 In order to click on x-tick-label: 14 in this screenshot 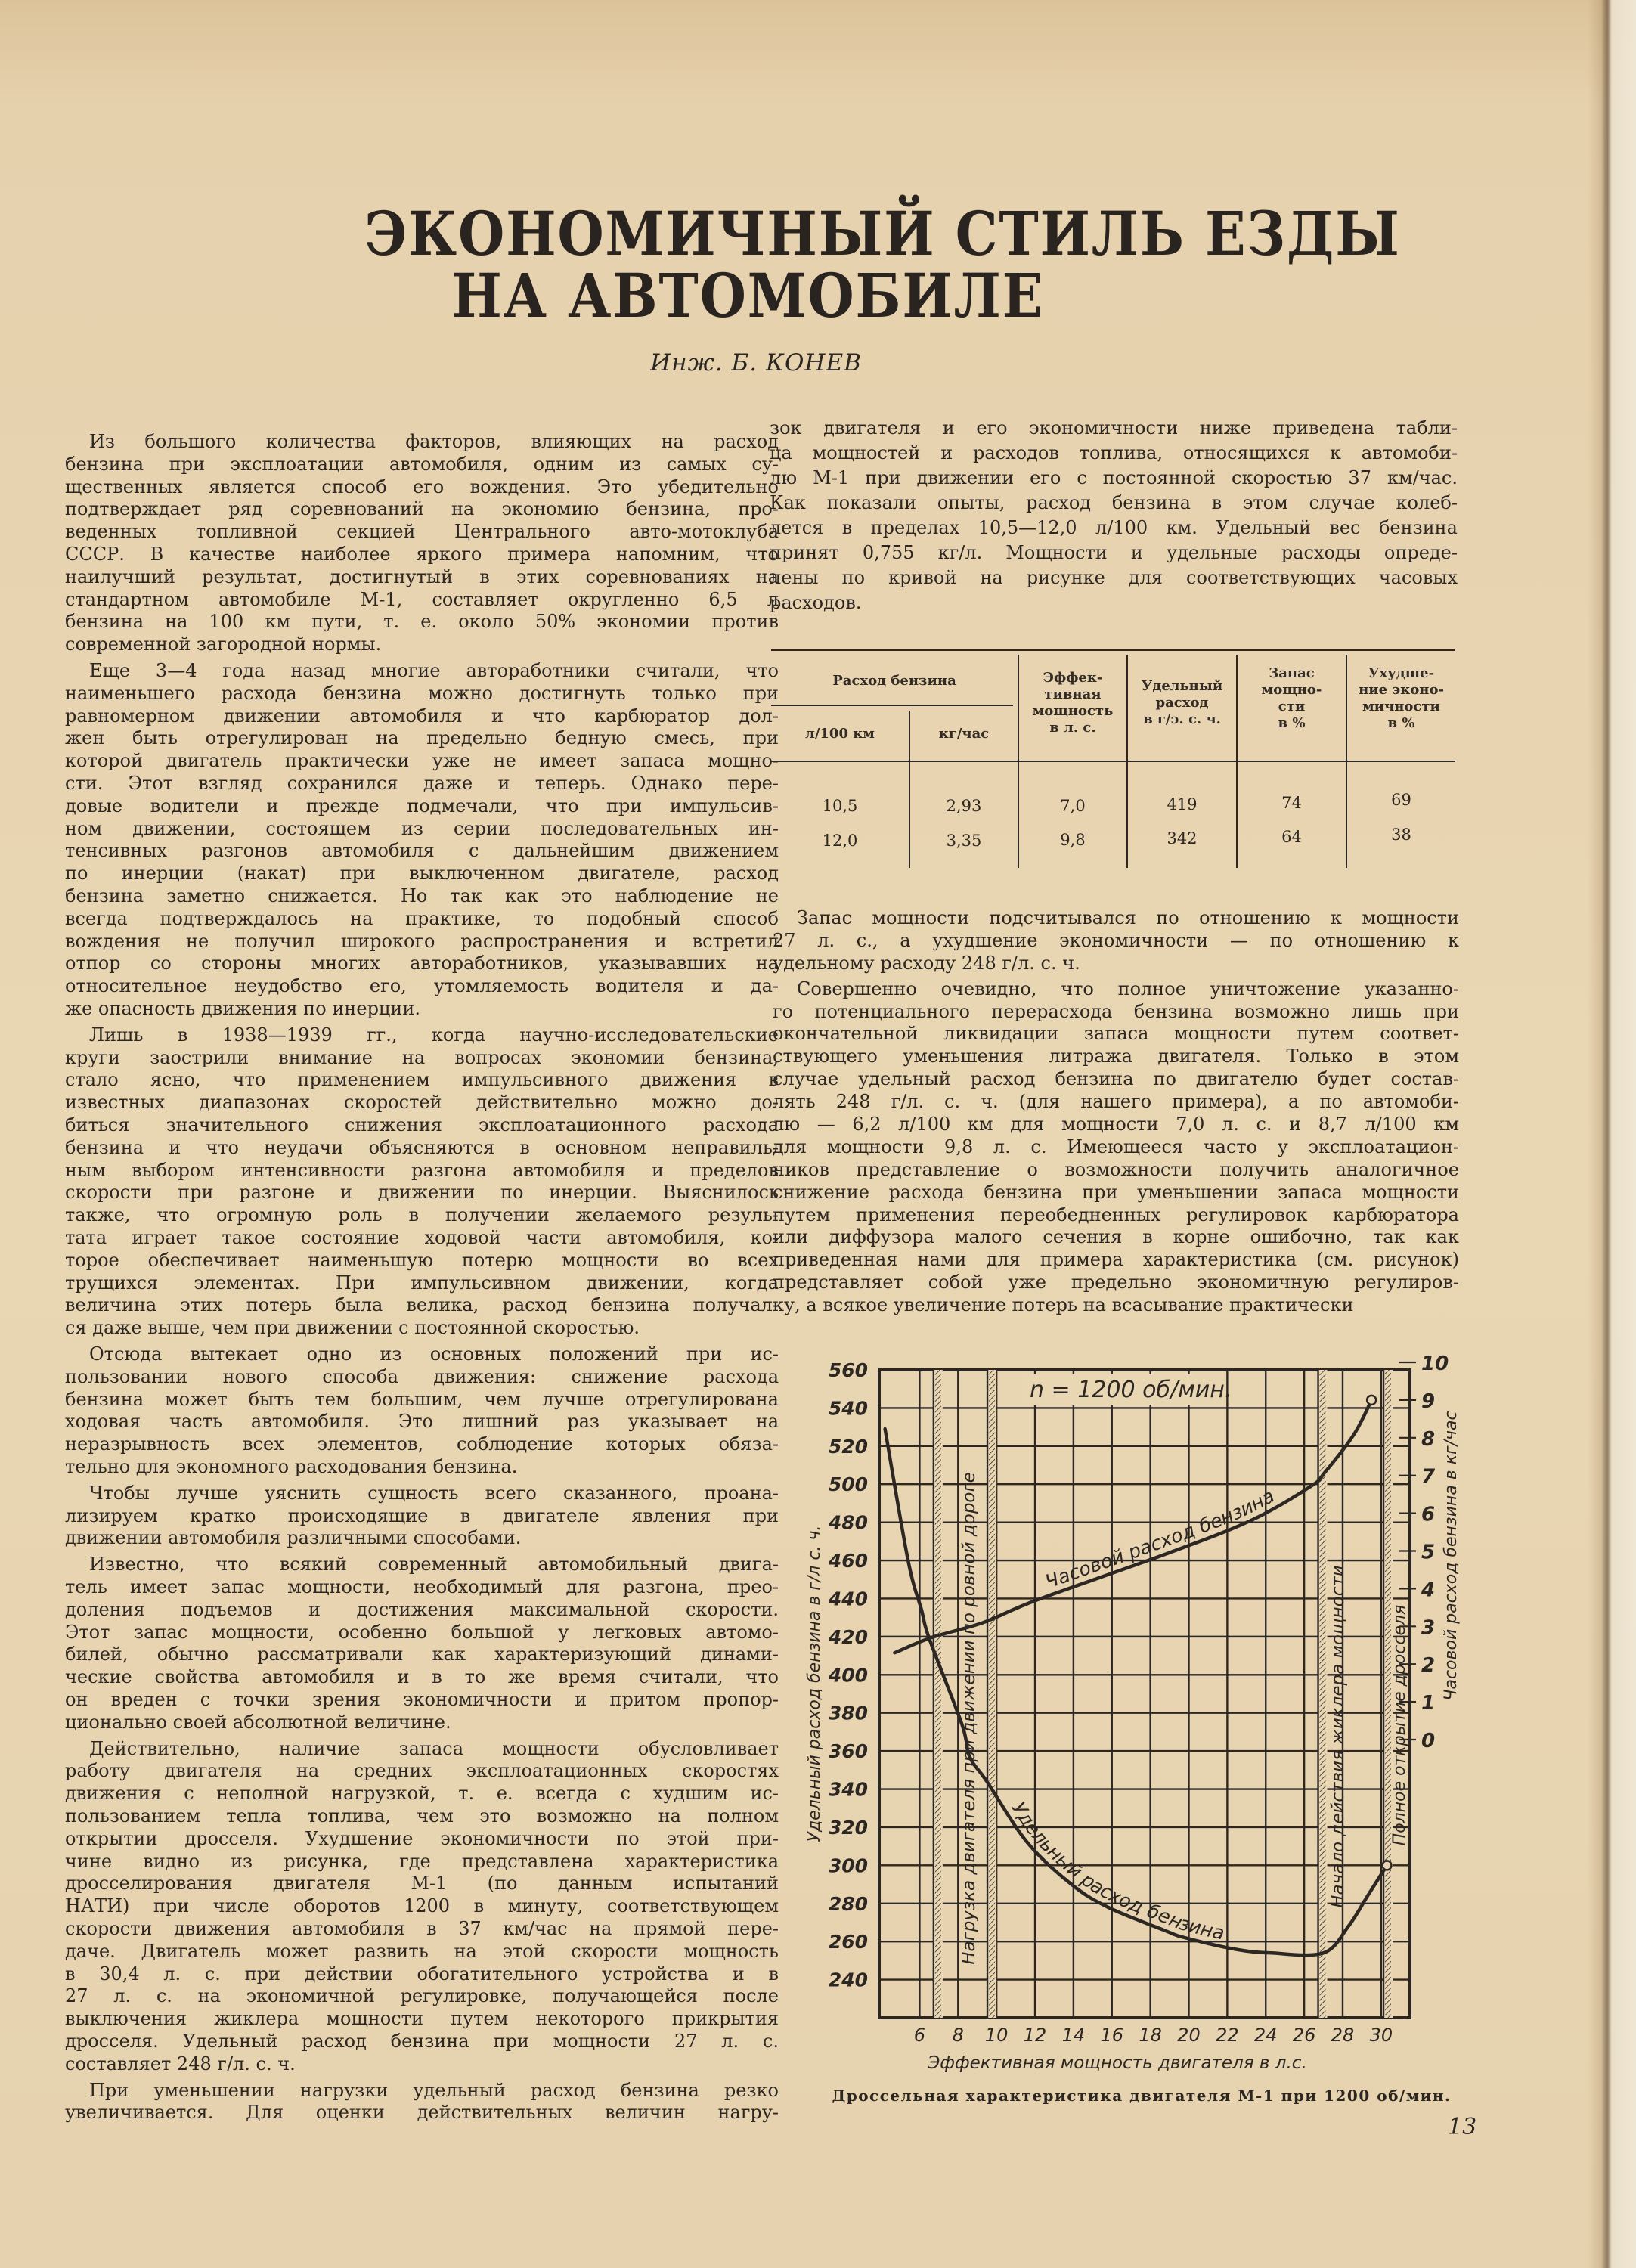, I will do `click(1074, 2035)`.